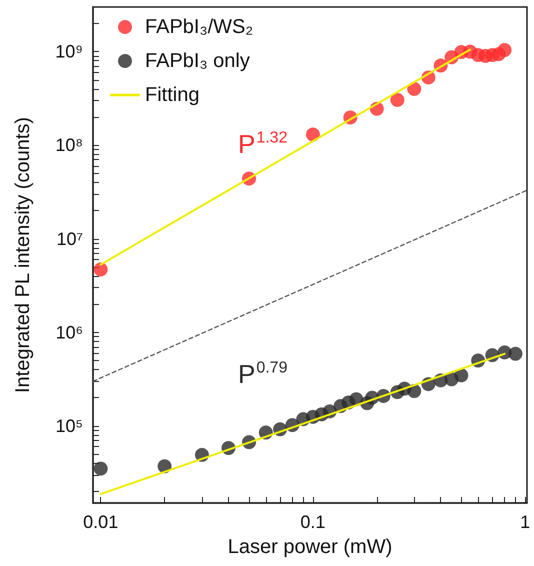  Describe the element at coordinates (310, 547) in the screenshot. I see `x-axis-title: Laser power (mW)` at that location.